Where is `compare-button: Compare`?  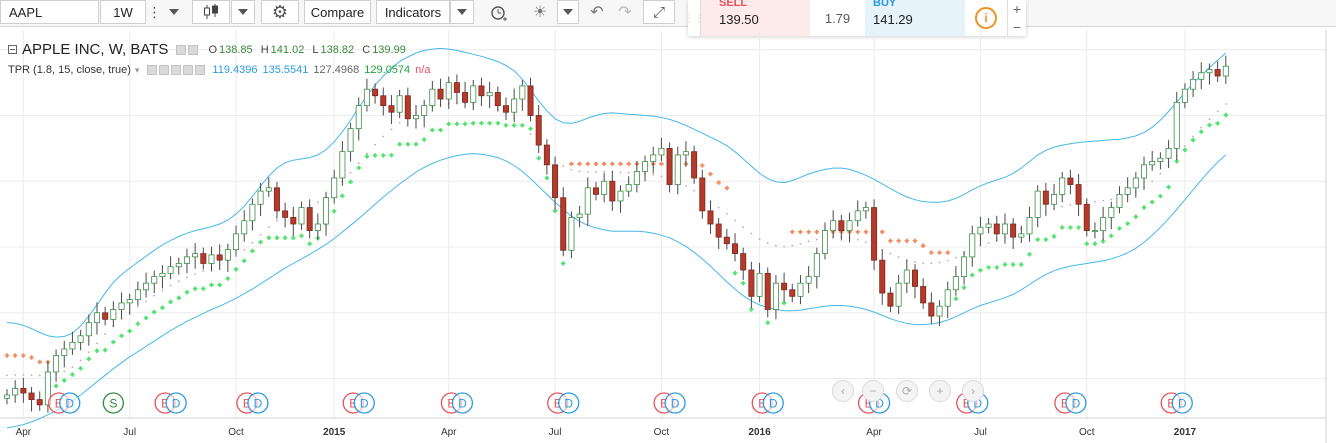
compare-button: Compare is located at coordinates (337, 12).